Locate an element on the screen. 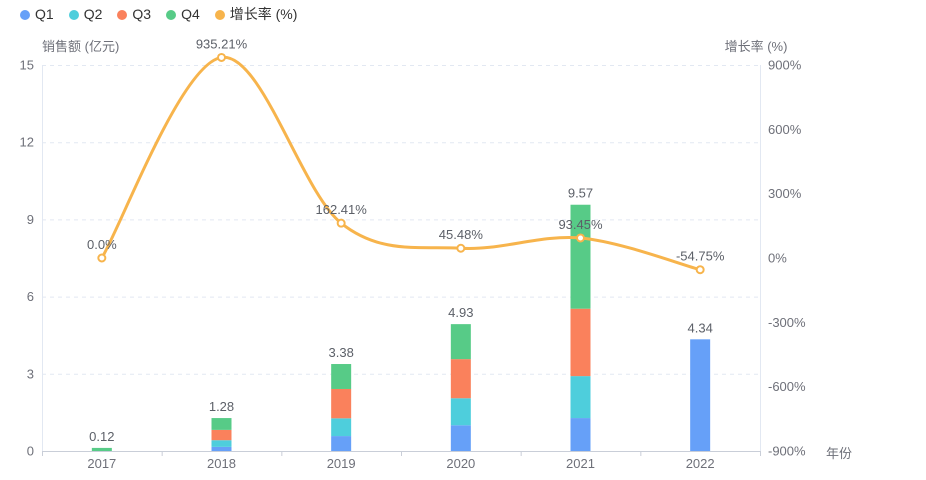  legend-item-q3: Q3 is located at coordinates (134, 14).